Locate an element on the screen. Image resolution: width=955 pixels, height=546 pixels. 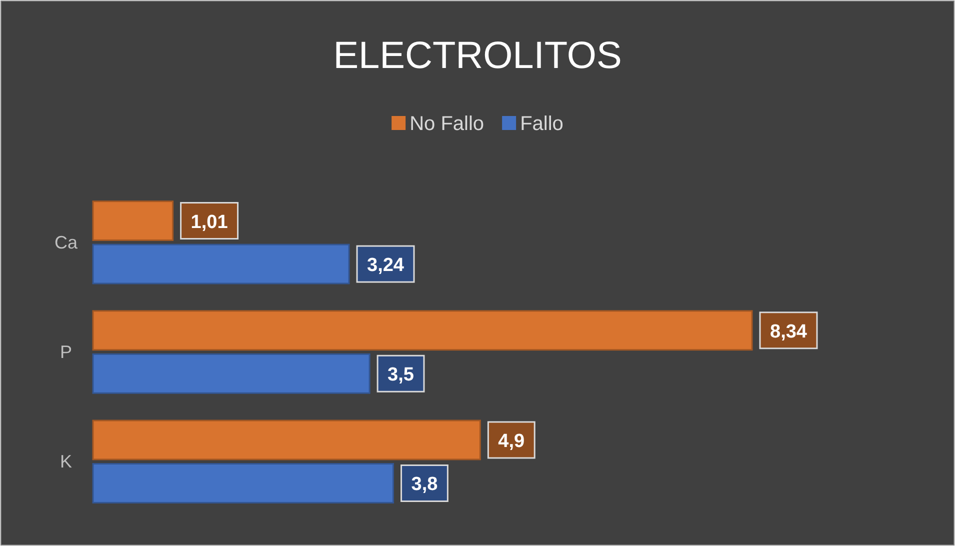
data-label: 1,01 is located at coordinates (209, 222).